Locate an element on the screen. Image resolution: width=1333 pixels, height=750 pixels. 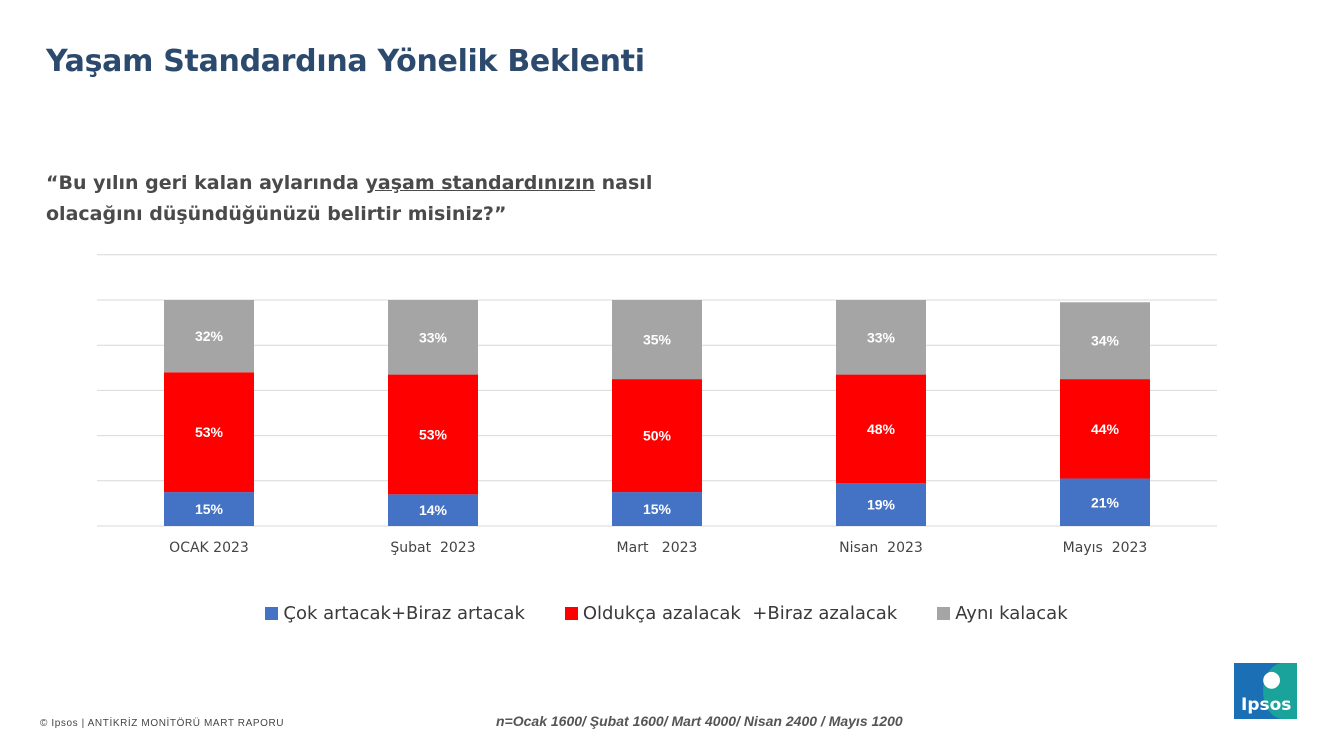
data-label: 48% is located at coordinates (881, 429).